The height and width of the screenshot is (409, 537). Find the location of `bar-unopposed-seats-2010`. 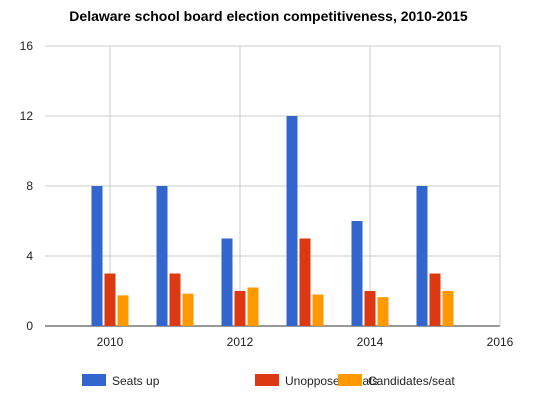

bar-unopposed-seats-2010 is located at coordinates (110, 299).